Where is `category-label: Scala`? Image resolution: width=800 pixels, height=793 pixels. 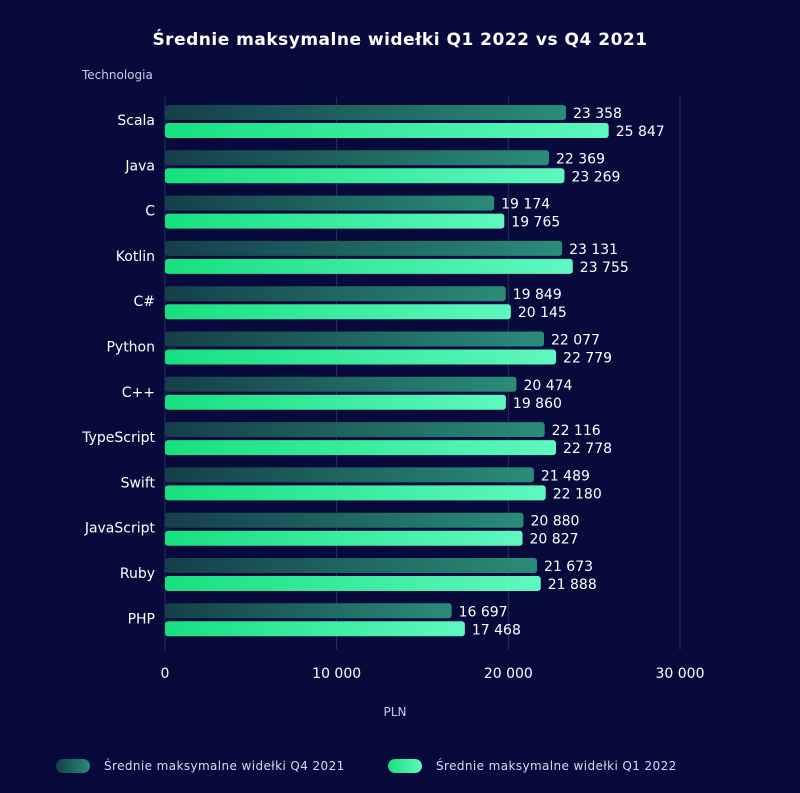
category-label: Scala is located at coordinates (136, 121).